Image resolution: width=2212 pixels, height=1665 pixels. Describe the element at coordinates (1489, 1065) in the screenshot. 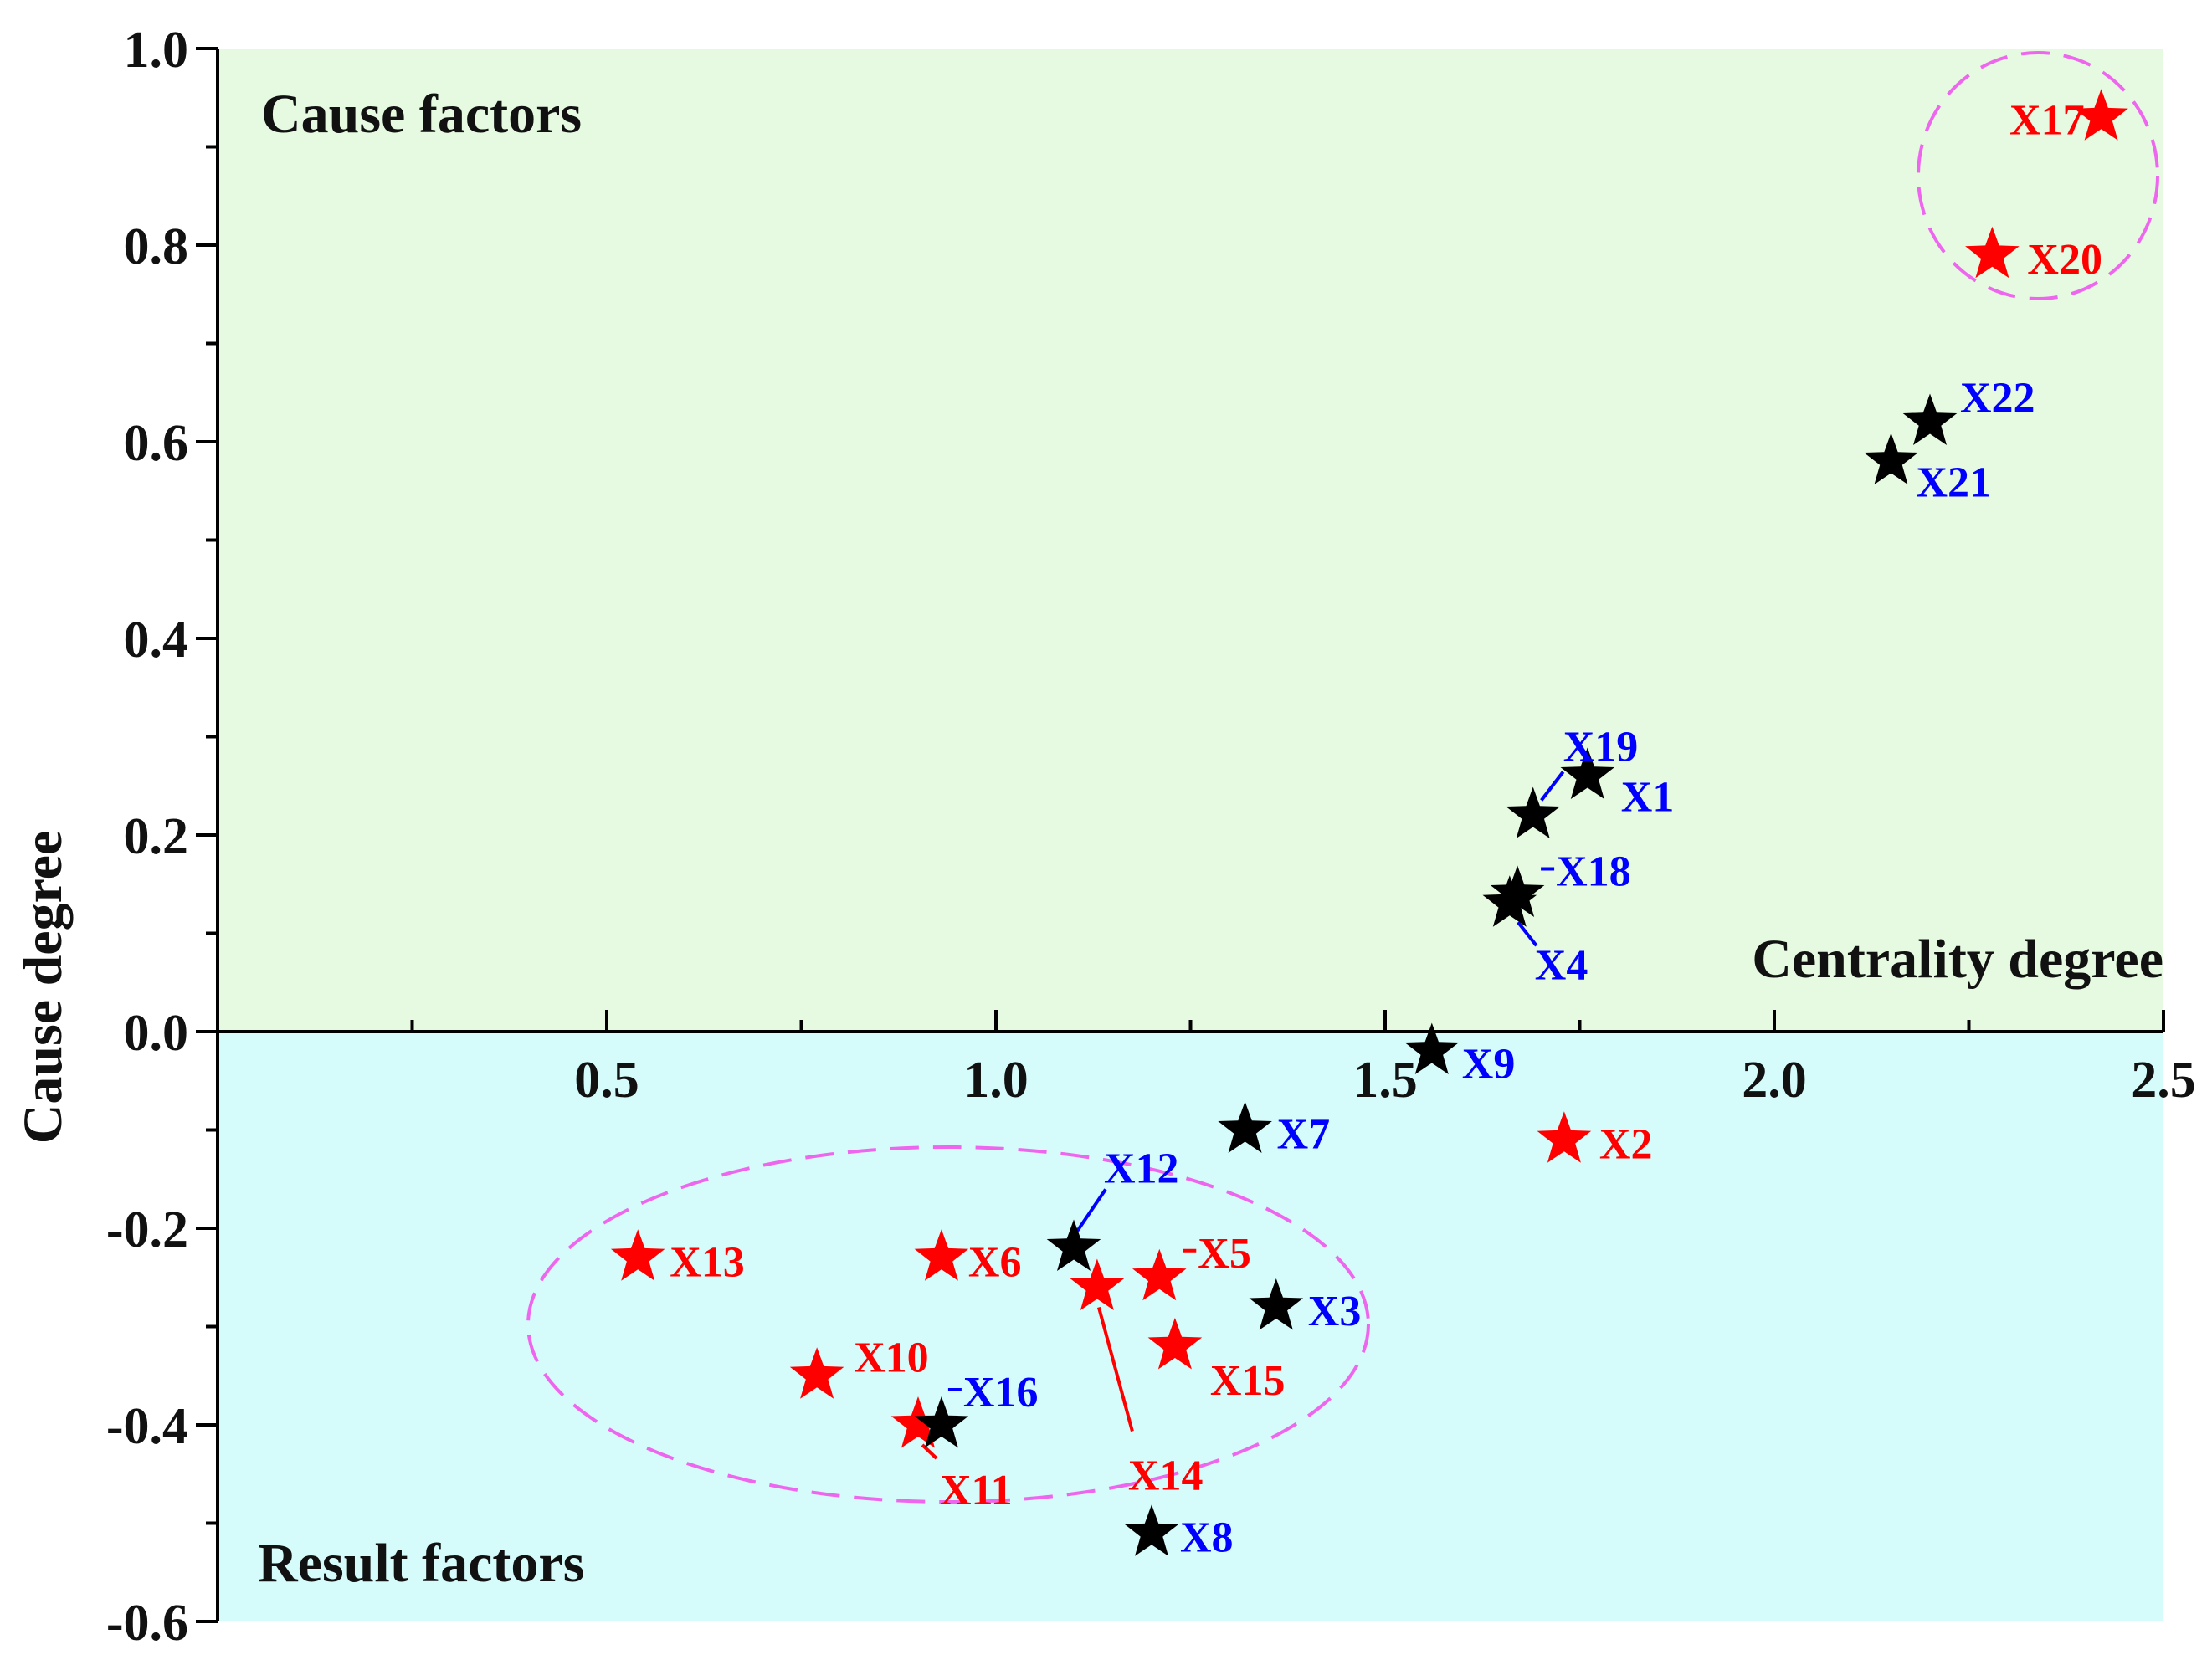

I see `point-label-x9: X9` at that location.